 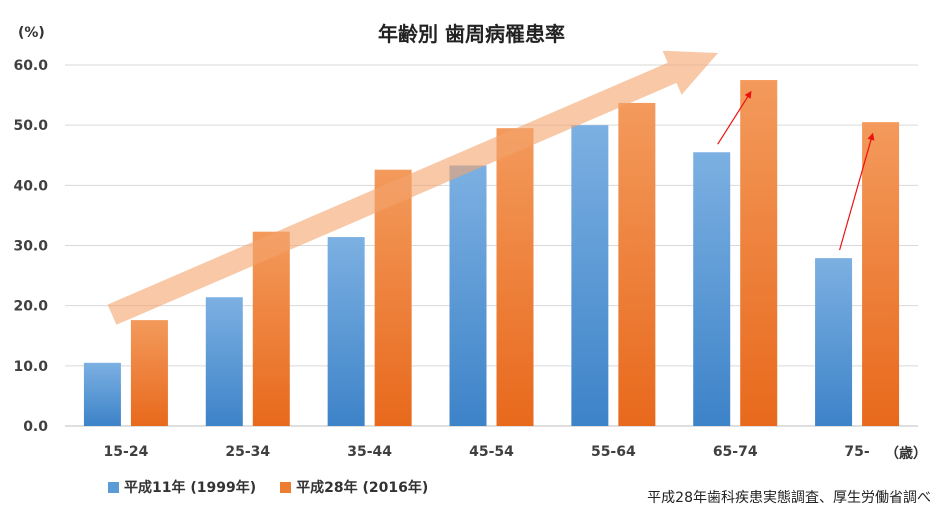 What do you see at coordinates (856, 452) in the screenshot?
I see `x-tick-label: 75-` at bounding box center [856, 452].